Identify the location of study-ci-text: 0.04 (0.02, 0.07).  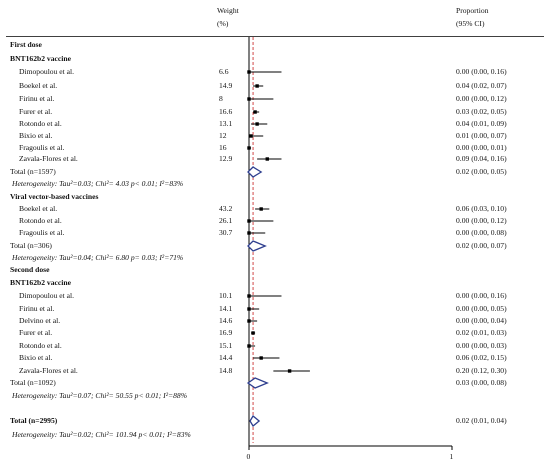
(481, 85).